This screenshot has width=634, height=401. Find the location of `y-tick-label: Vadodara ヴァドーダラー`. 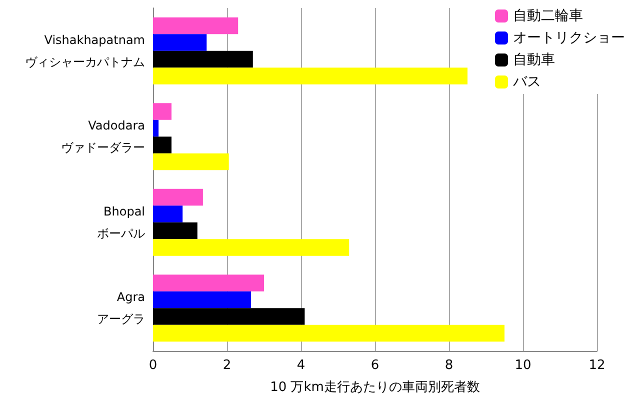

y-tick-label: Vadodara ヴァドーダラー is located at coordinates (103, 136).